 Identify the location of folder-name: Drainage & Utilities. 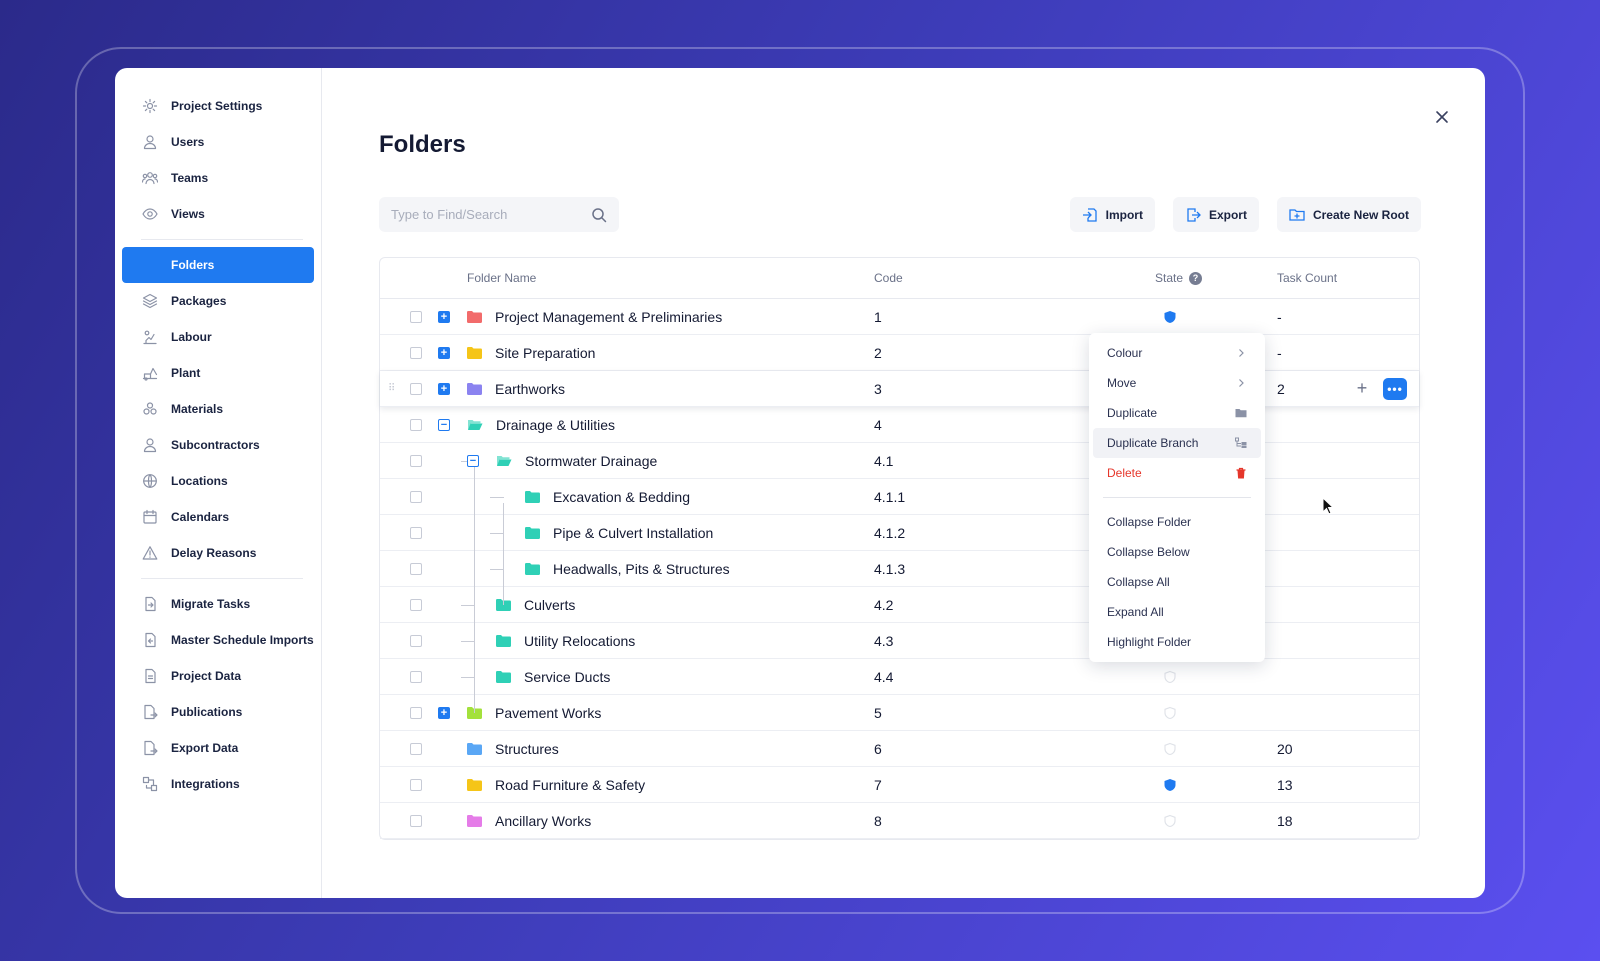
(556, 424).